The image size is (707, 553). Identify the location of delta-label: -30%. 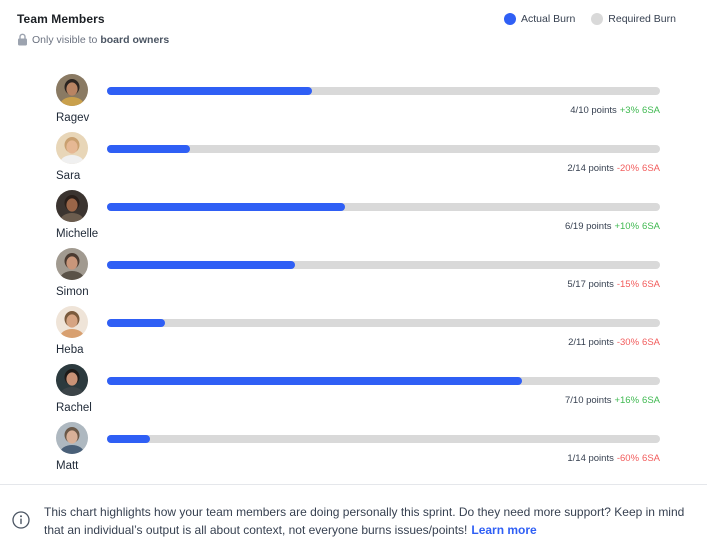
(628, 342).